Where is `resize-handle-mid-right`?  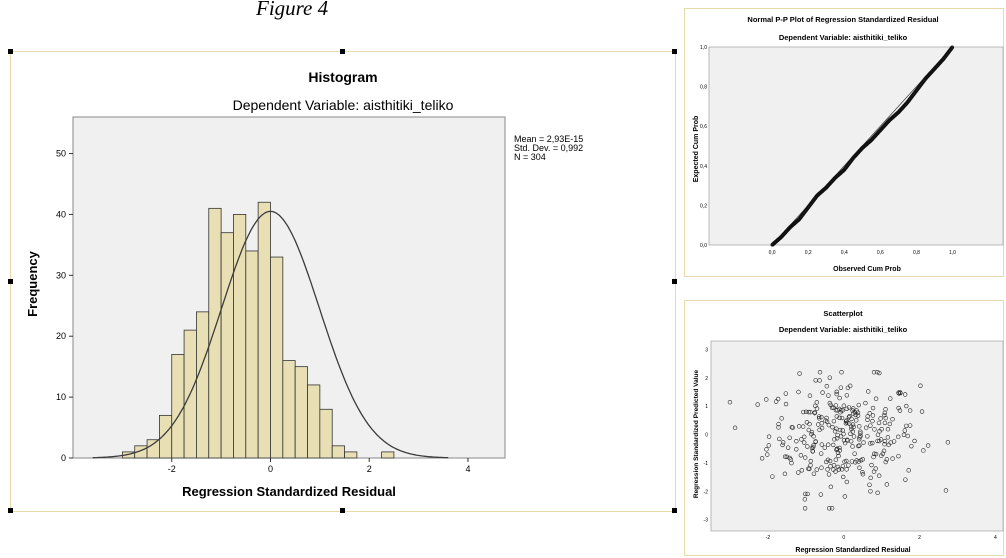
resize-handle-mid-right is located at coordinates (674, 281).